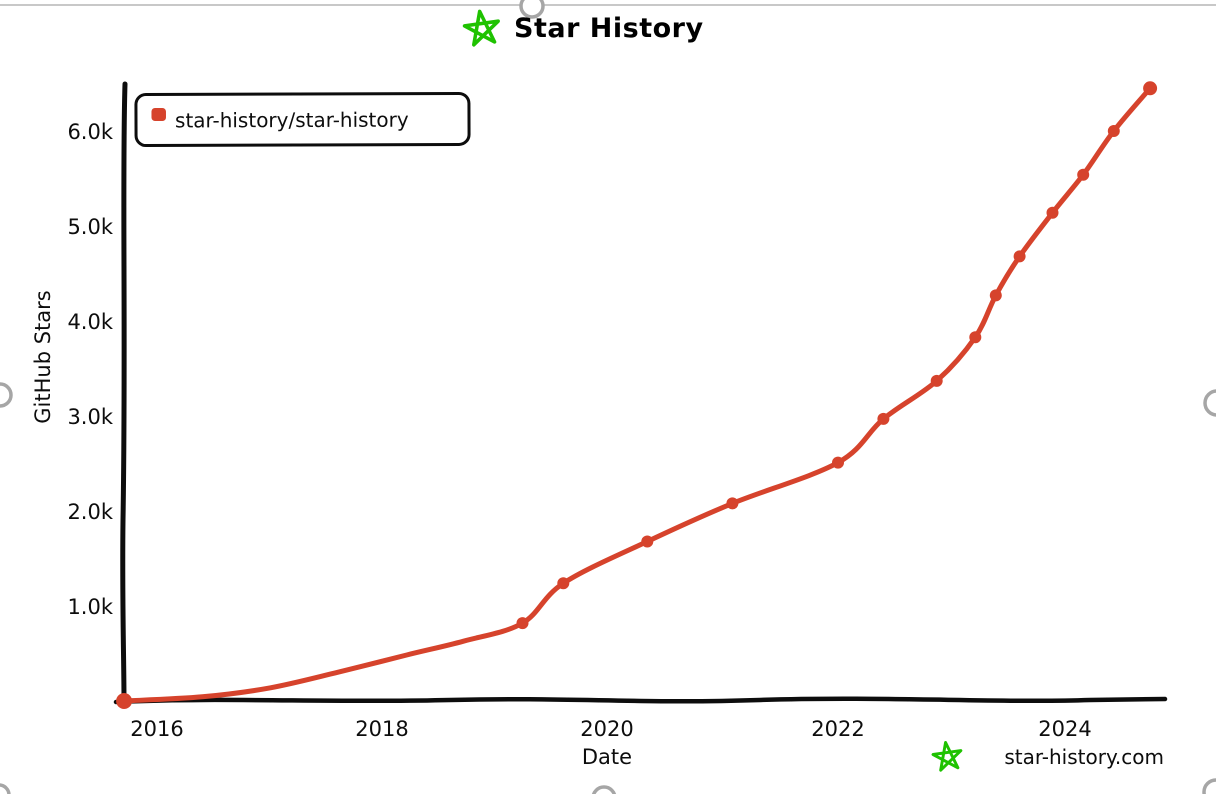 The width and height of the screenshot is (1216, 794). What do you see at coordinates (90, 322) in the screenshot?
I see `y-tick-label: 4.0k` at bounding box center [90, 322].